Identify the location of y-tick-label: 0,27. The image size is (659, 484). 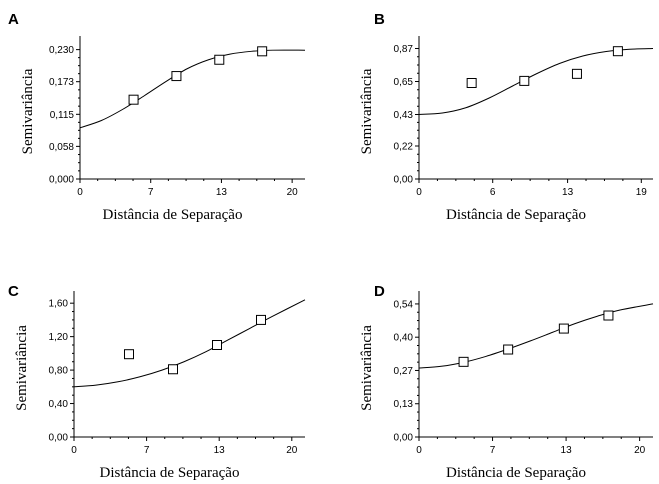
(404, 371).